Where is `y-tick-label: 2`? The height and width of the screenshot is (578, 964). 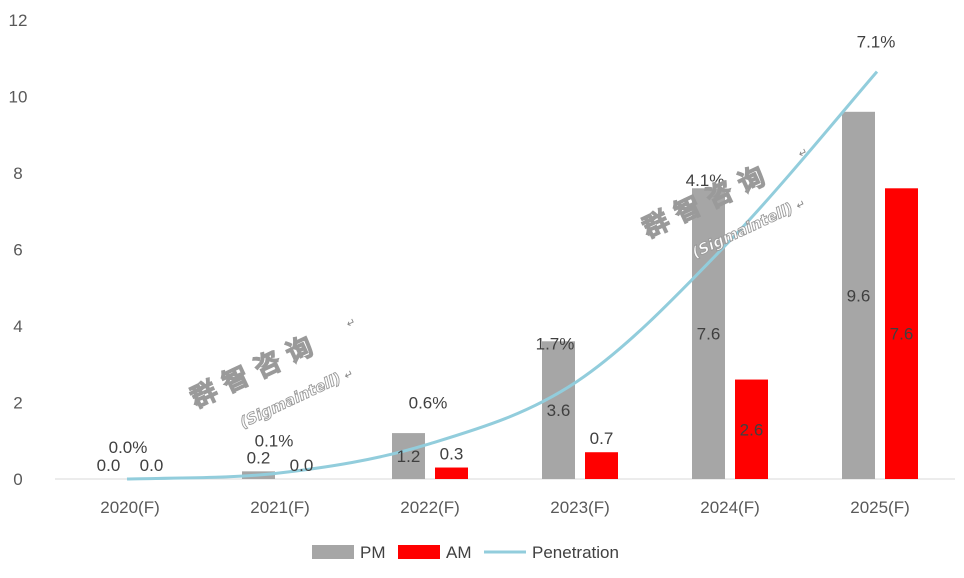 y-tick-label: 2 is located at coordinates (17, 403).